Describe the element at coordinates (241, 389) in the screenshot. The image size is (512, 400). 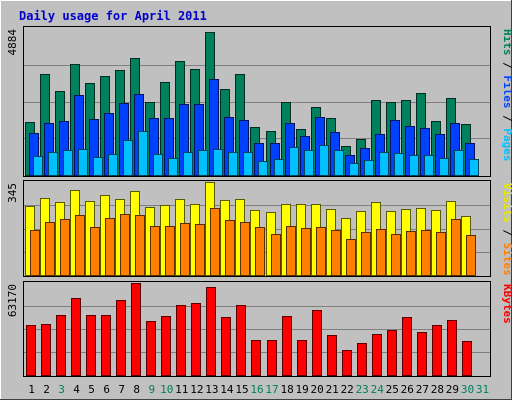
I see `day-label: 15` at that location.